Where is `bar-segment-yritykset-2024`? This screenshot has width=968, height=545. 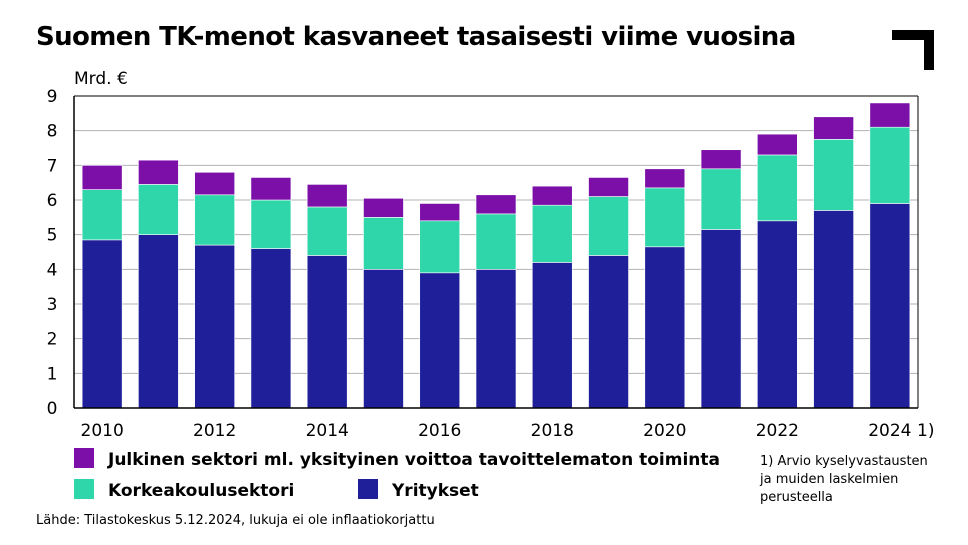 bar-segment-yritykset-2024 is located at coordinates (890, 306).